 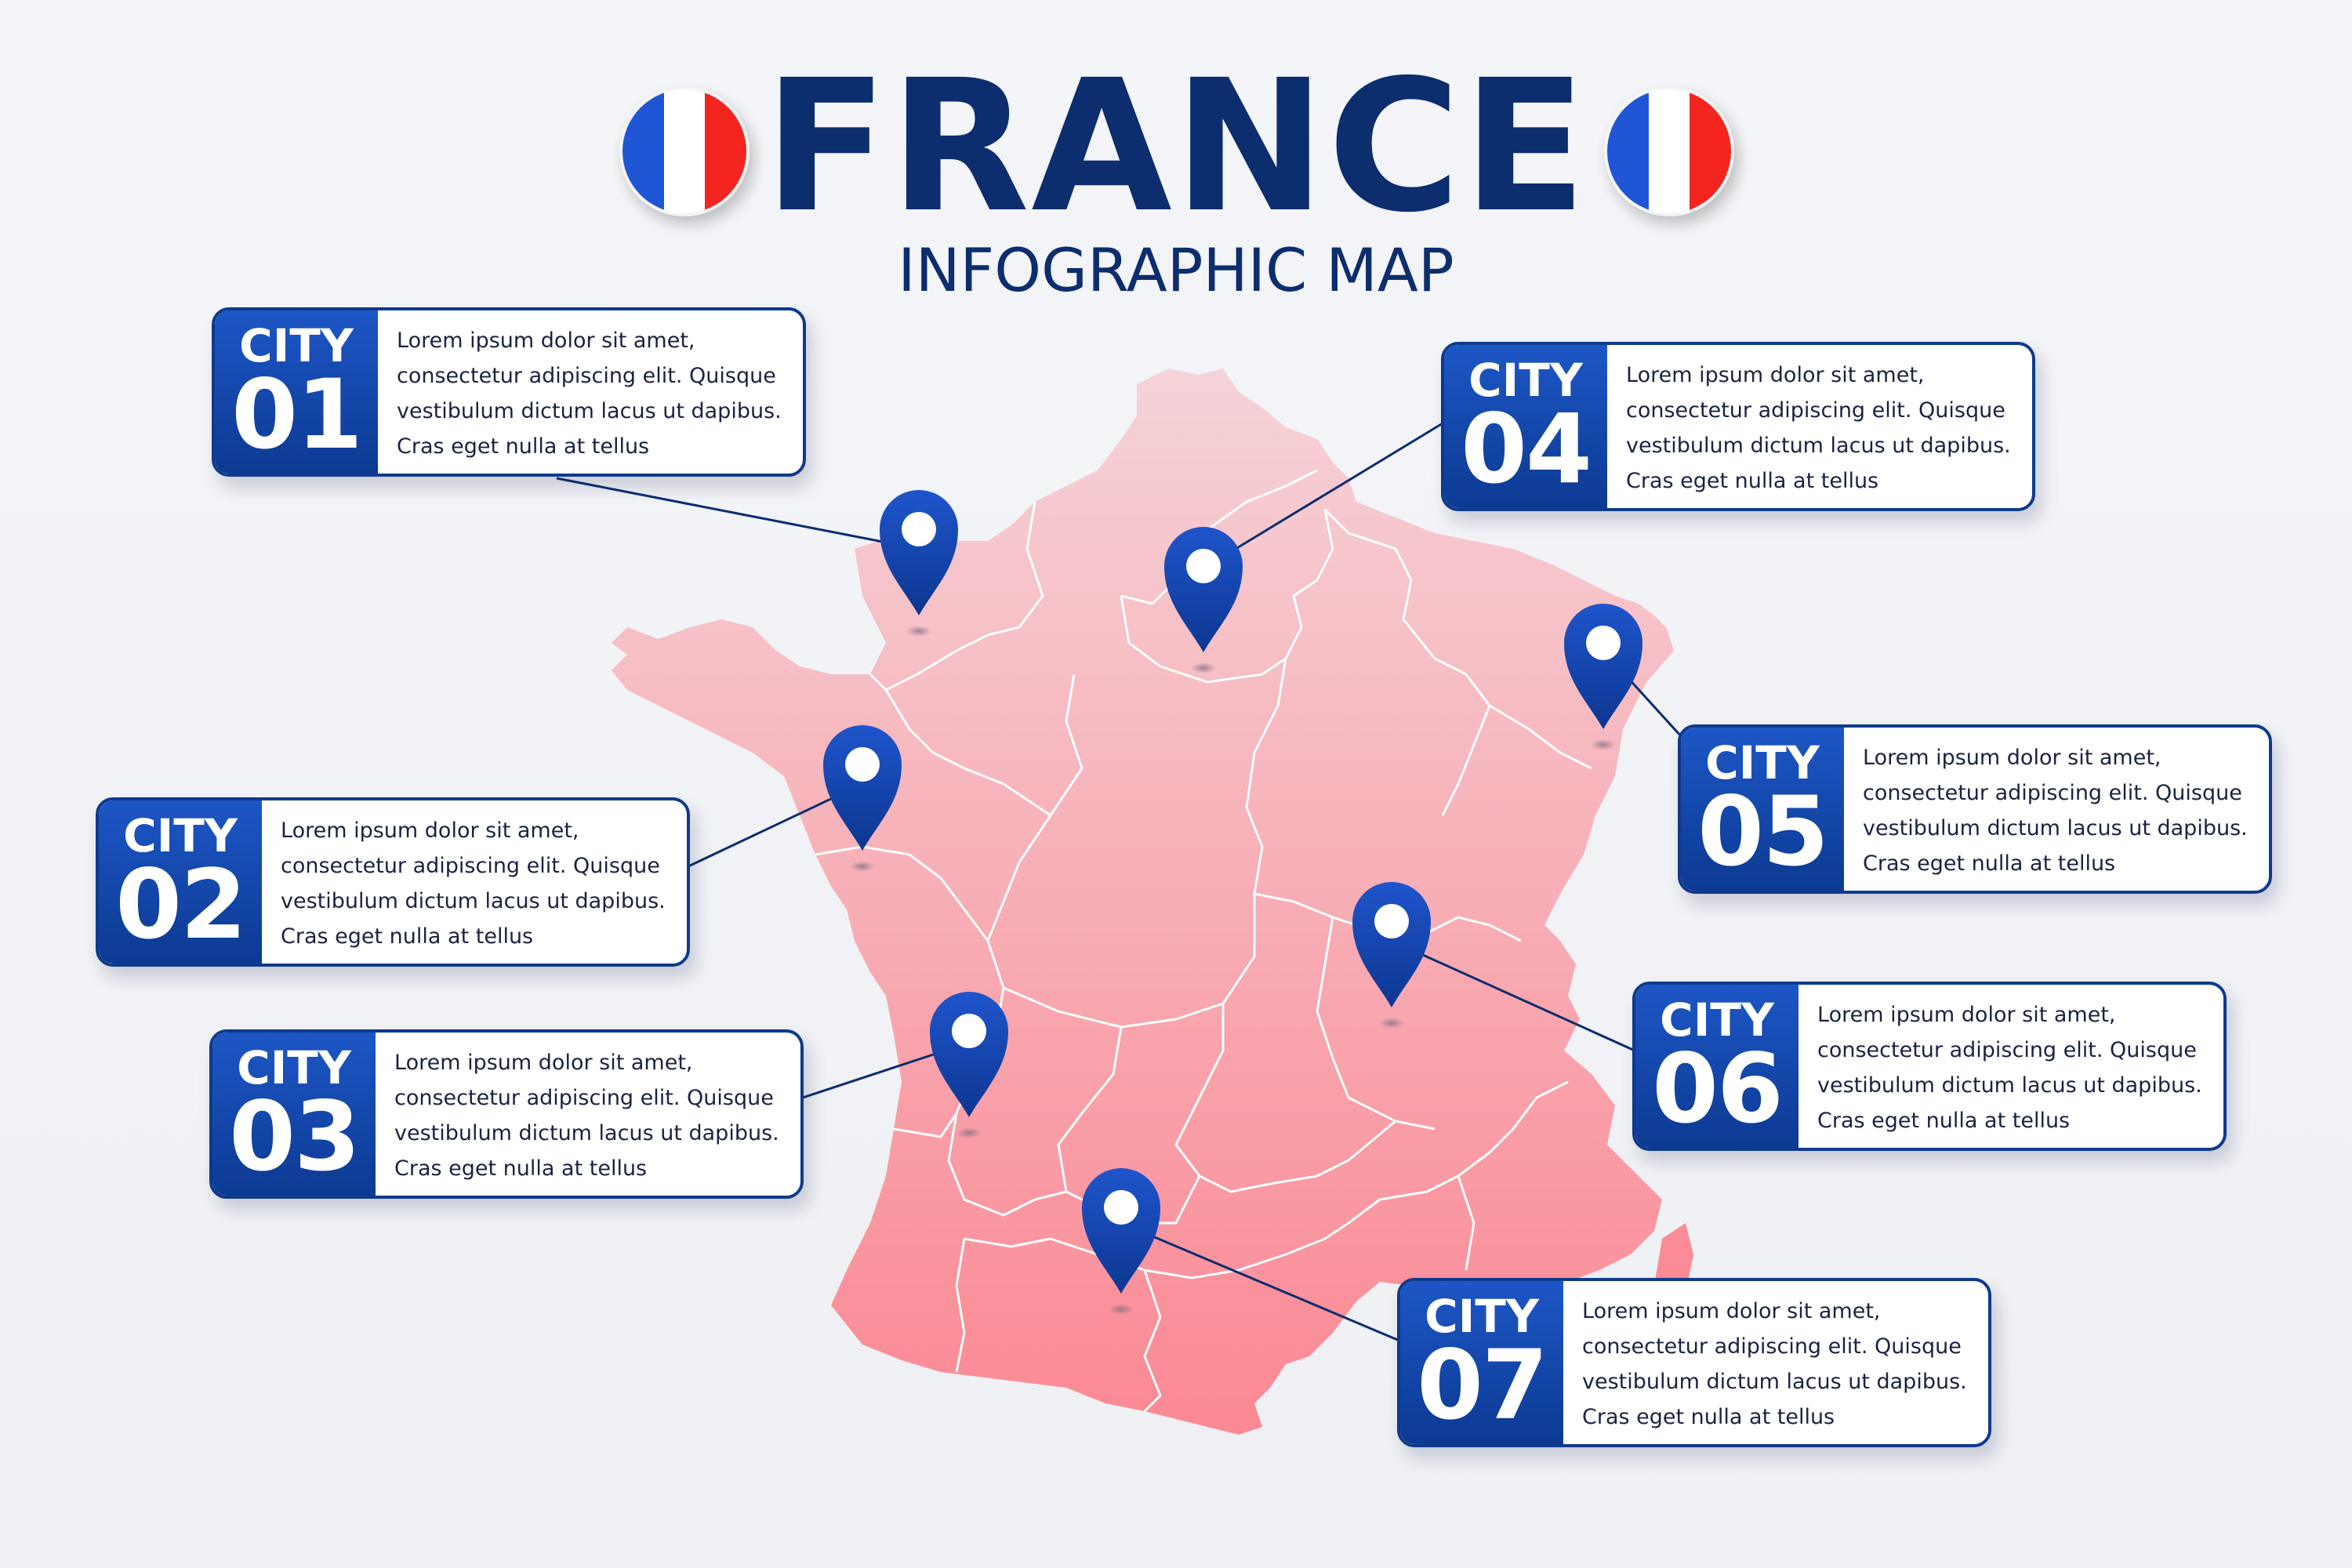 I want to click on city-badge: CITY 05, so click(x=1762, y=810).